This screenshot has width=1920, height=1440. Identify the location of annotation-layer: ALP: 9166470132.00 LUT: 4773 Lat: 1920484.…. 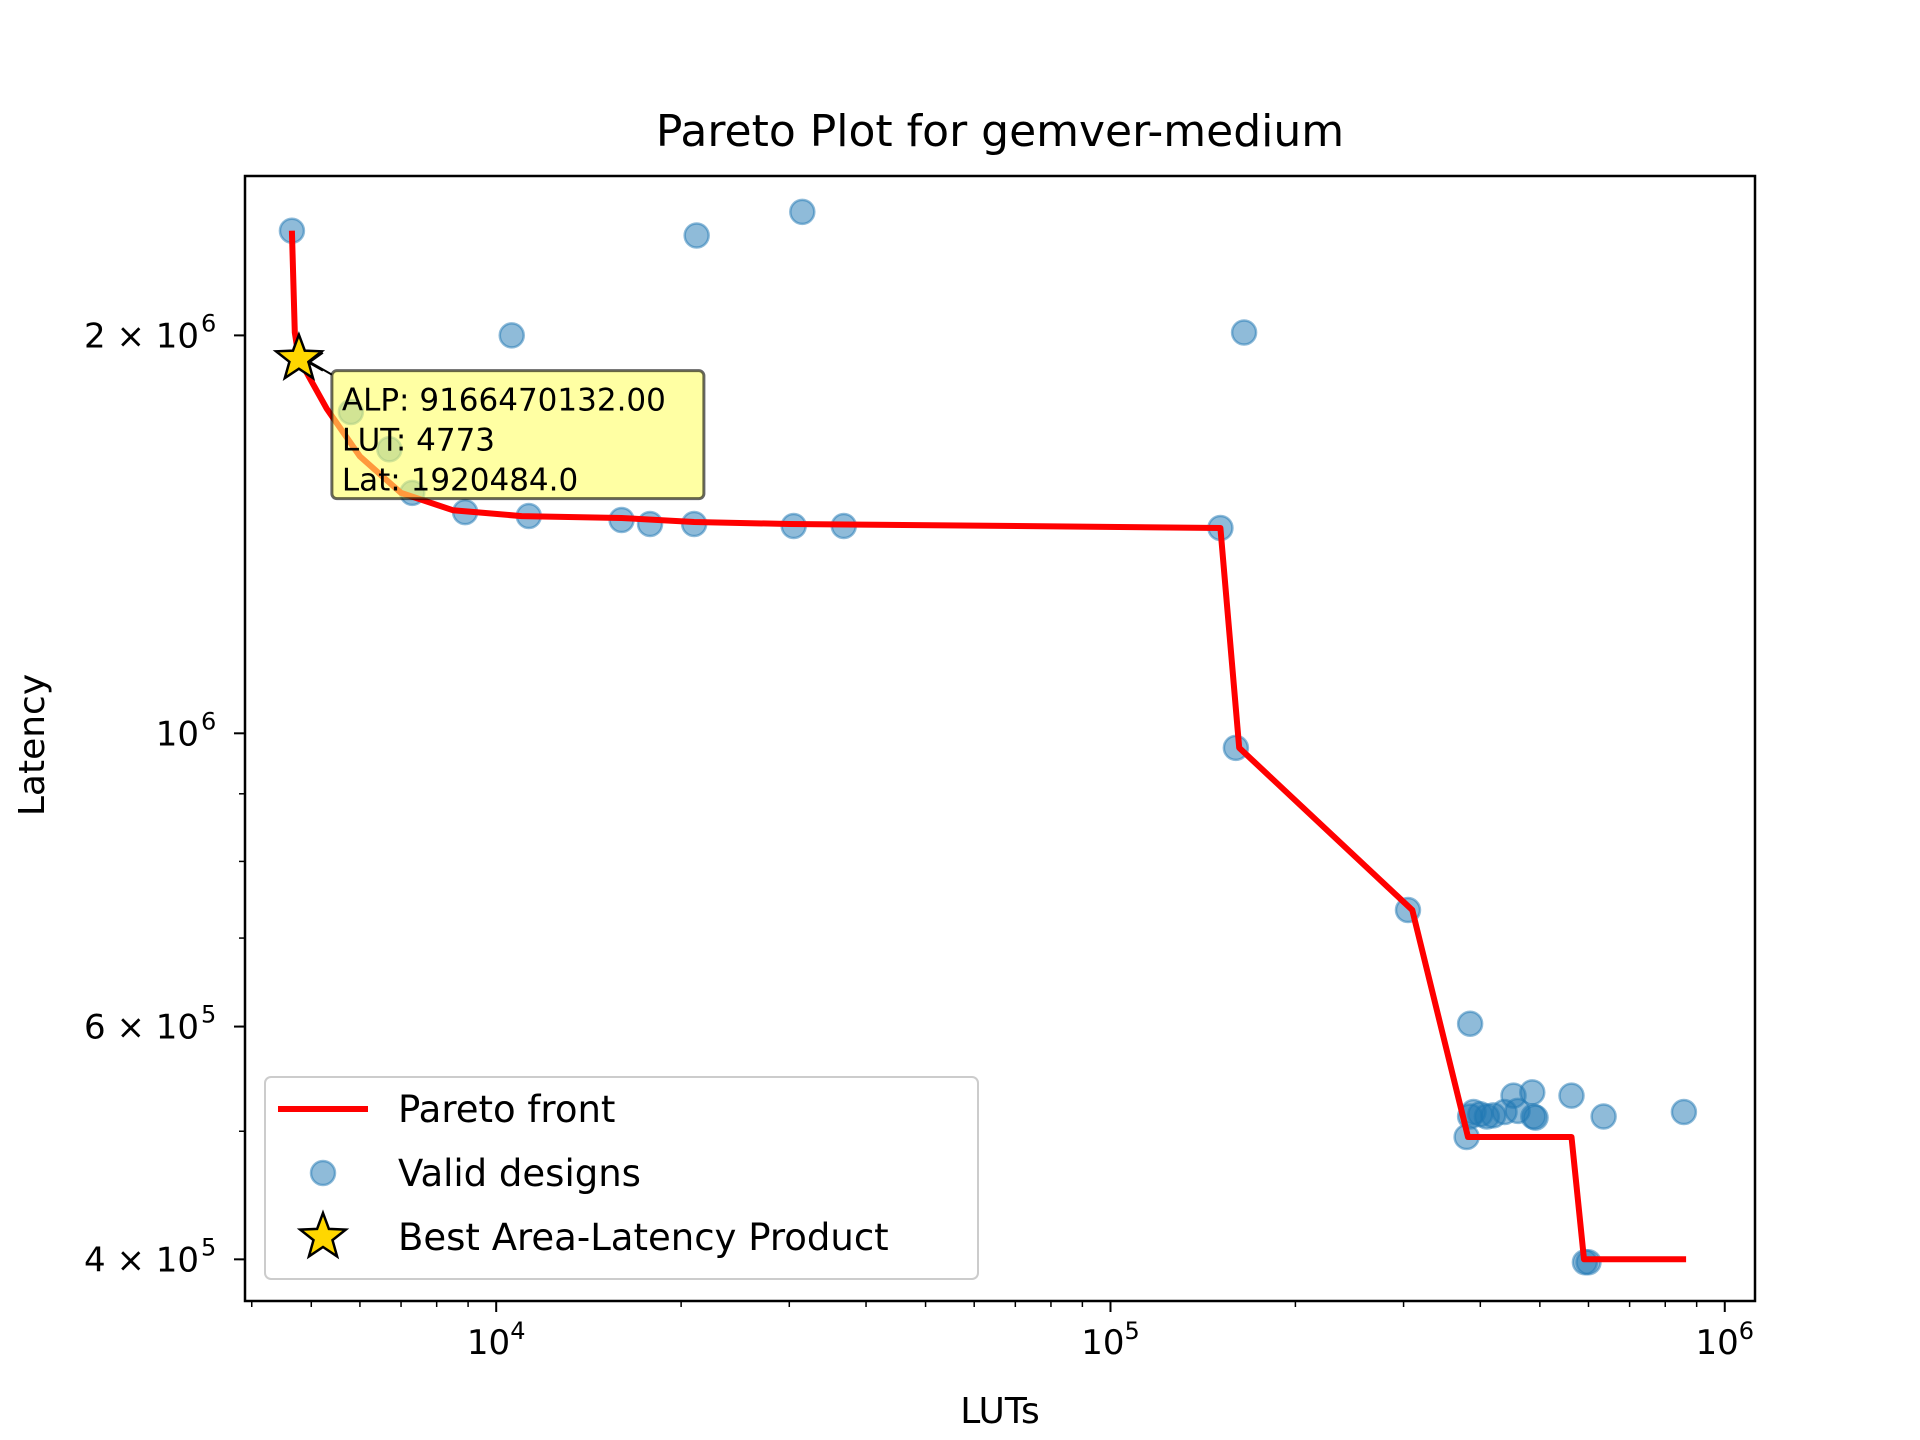
(506, 426).